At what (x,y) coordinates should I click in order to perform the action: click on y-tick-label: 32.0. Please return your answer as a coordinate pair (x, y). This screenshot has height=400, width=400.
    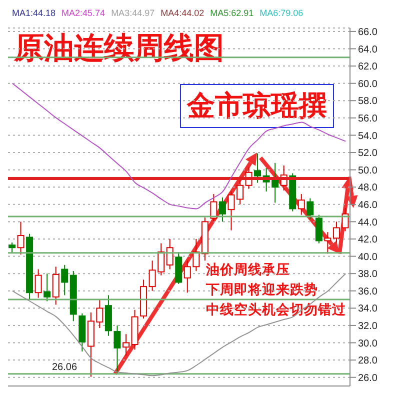
    Looking at the image, I should click on (368, 326).